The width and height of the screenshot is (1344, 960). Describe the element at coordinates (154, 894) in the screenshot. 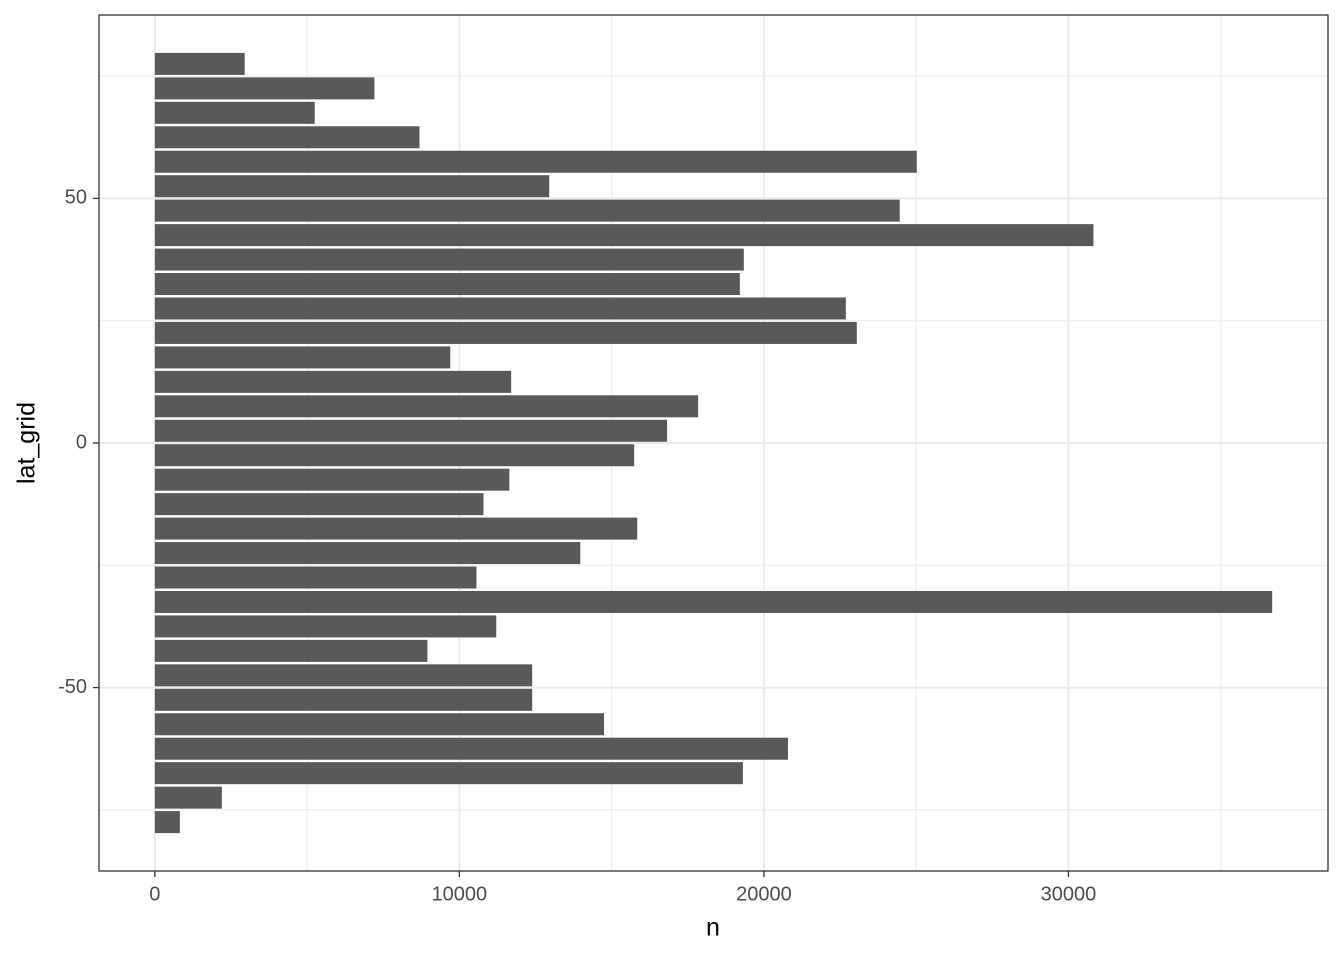

I see `x-tick-label: 0` at that location.